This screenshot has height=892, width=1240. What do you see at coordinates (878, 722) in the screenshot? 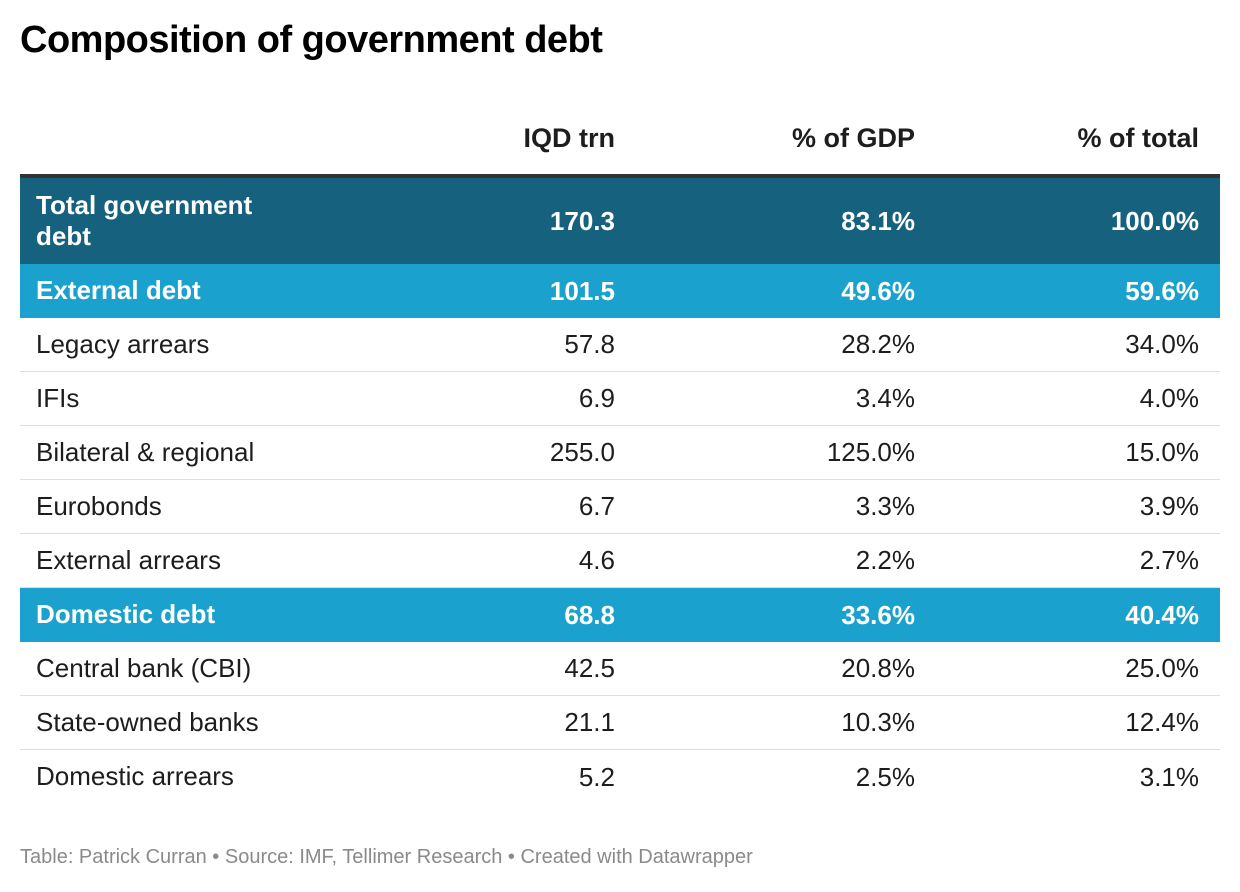
I see `cell-pct-gdp: 10.3%` at bounding box center [878, 722].